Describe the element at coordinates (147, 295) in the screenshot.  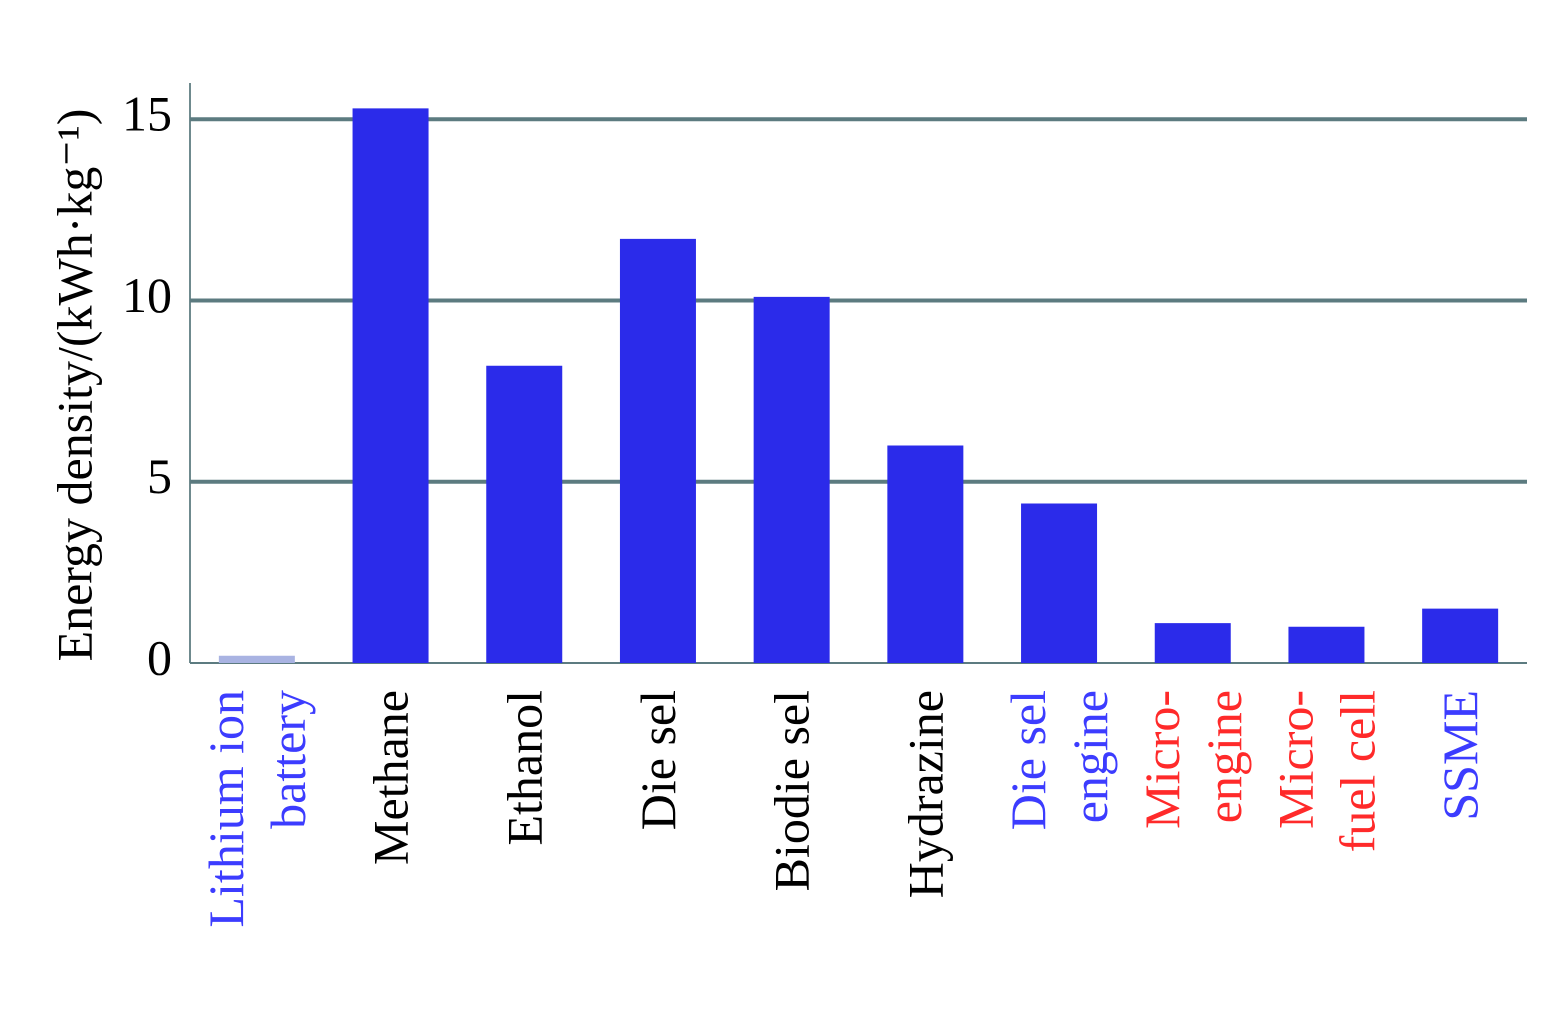
I see `y-tick-label: 10` at that location.